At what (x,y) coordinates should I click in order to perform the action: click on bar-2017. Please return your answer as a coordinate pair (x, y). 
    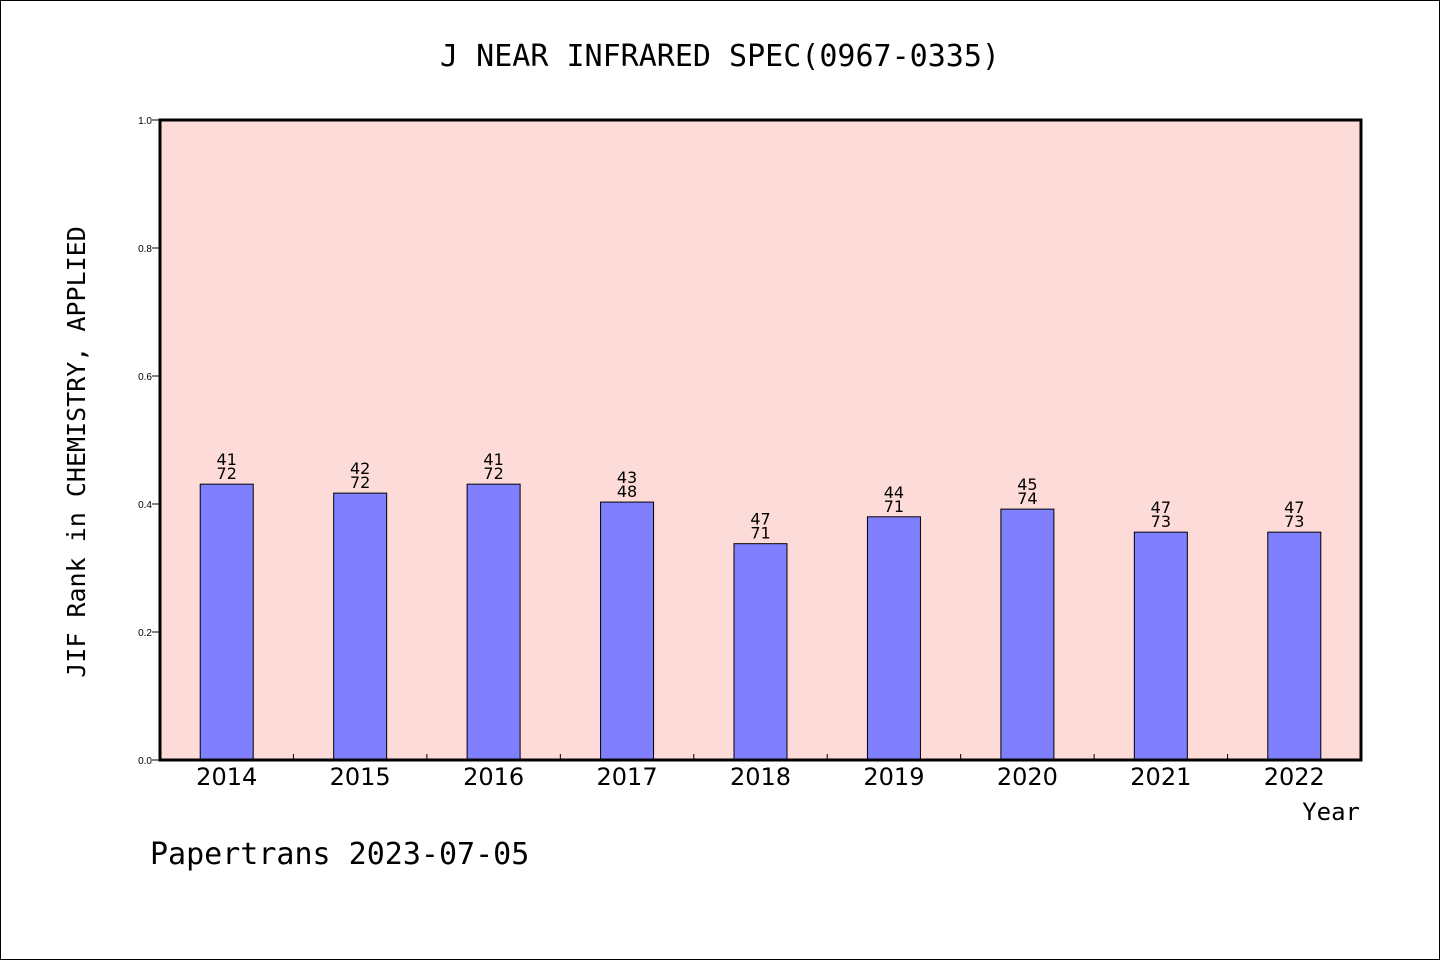
    Looking at the image, I should click on (627, 631).